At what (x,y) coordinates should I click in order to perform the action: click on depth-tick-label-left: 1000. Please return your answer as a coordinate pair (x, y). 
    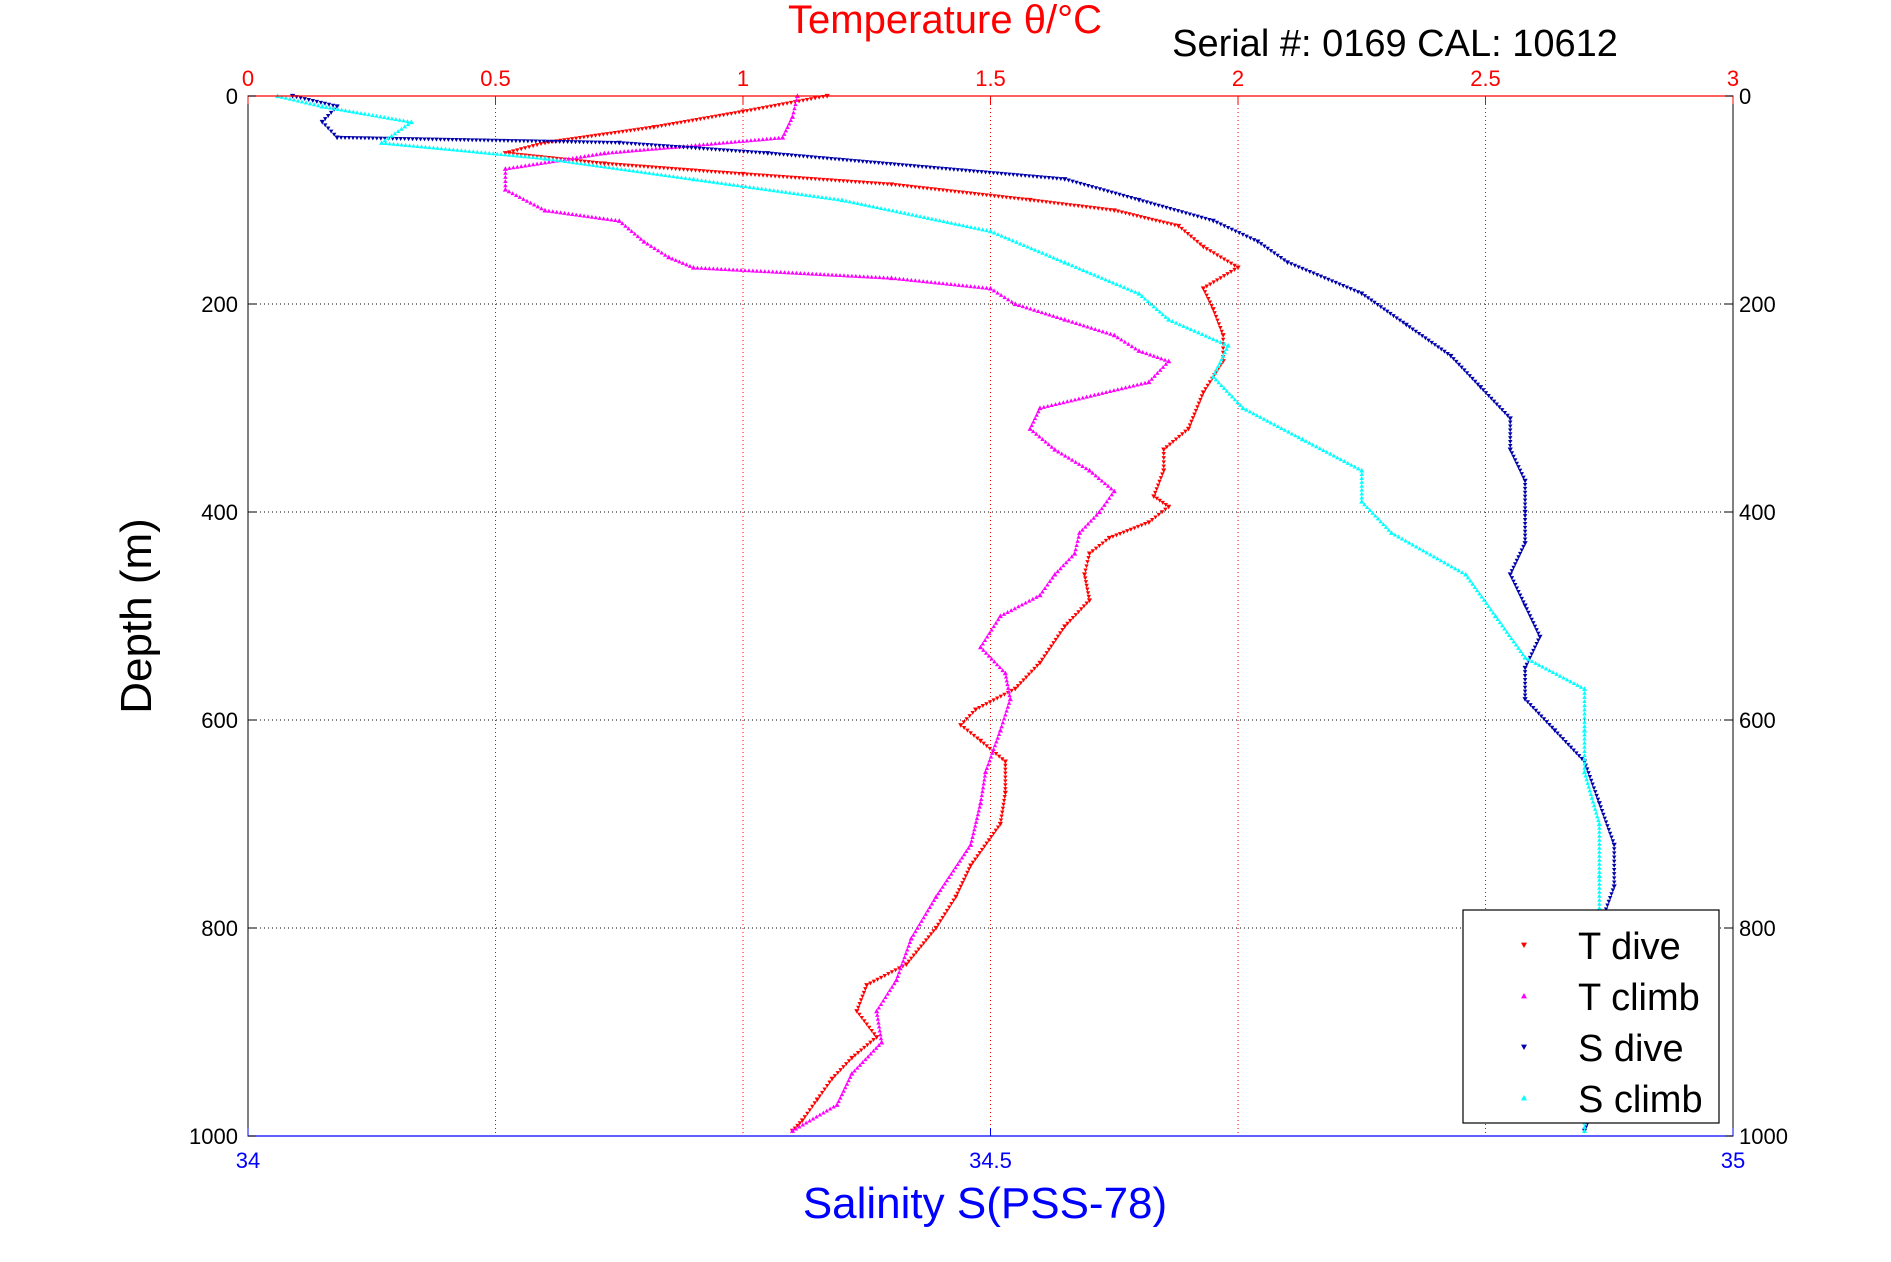
    Looking at the image, I should click on (213, 1136).